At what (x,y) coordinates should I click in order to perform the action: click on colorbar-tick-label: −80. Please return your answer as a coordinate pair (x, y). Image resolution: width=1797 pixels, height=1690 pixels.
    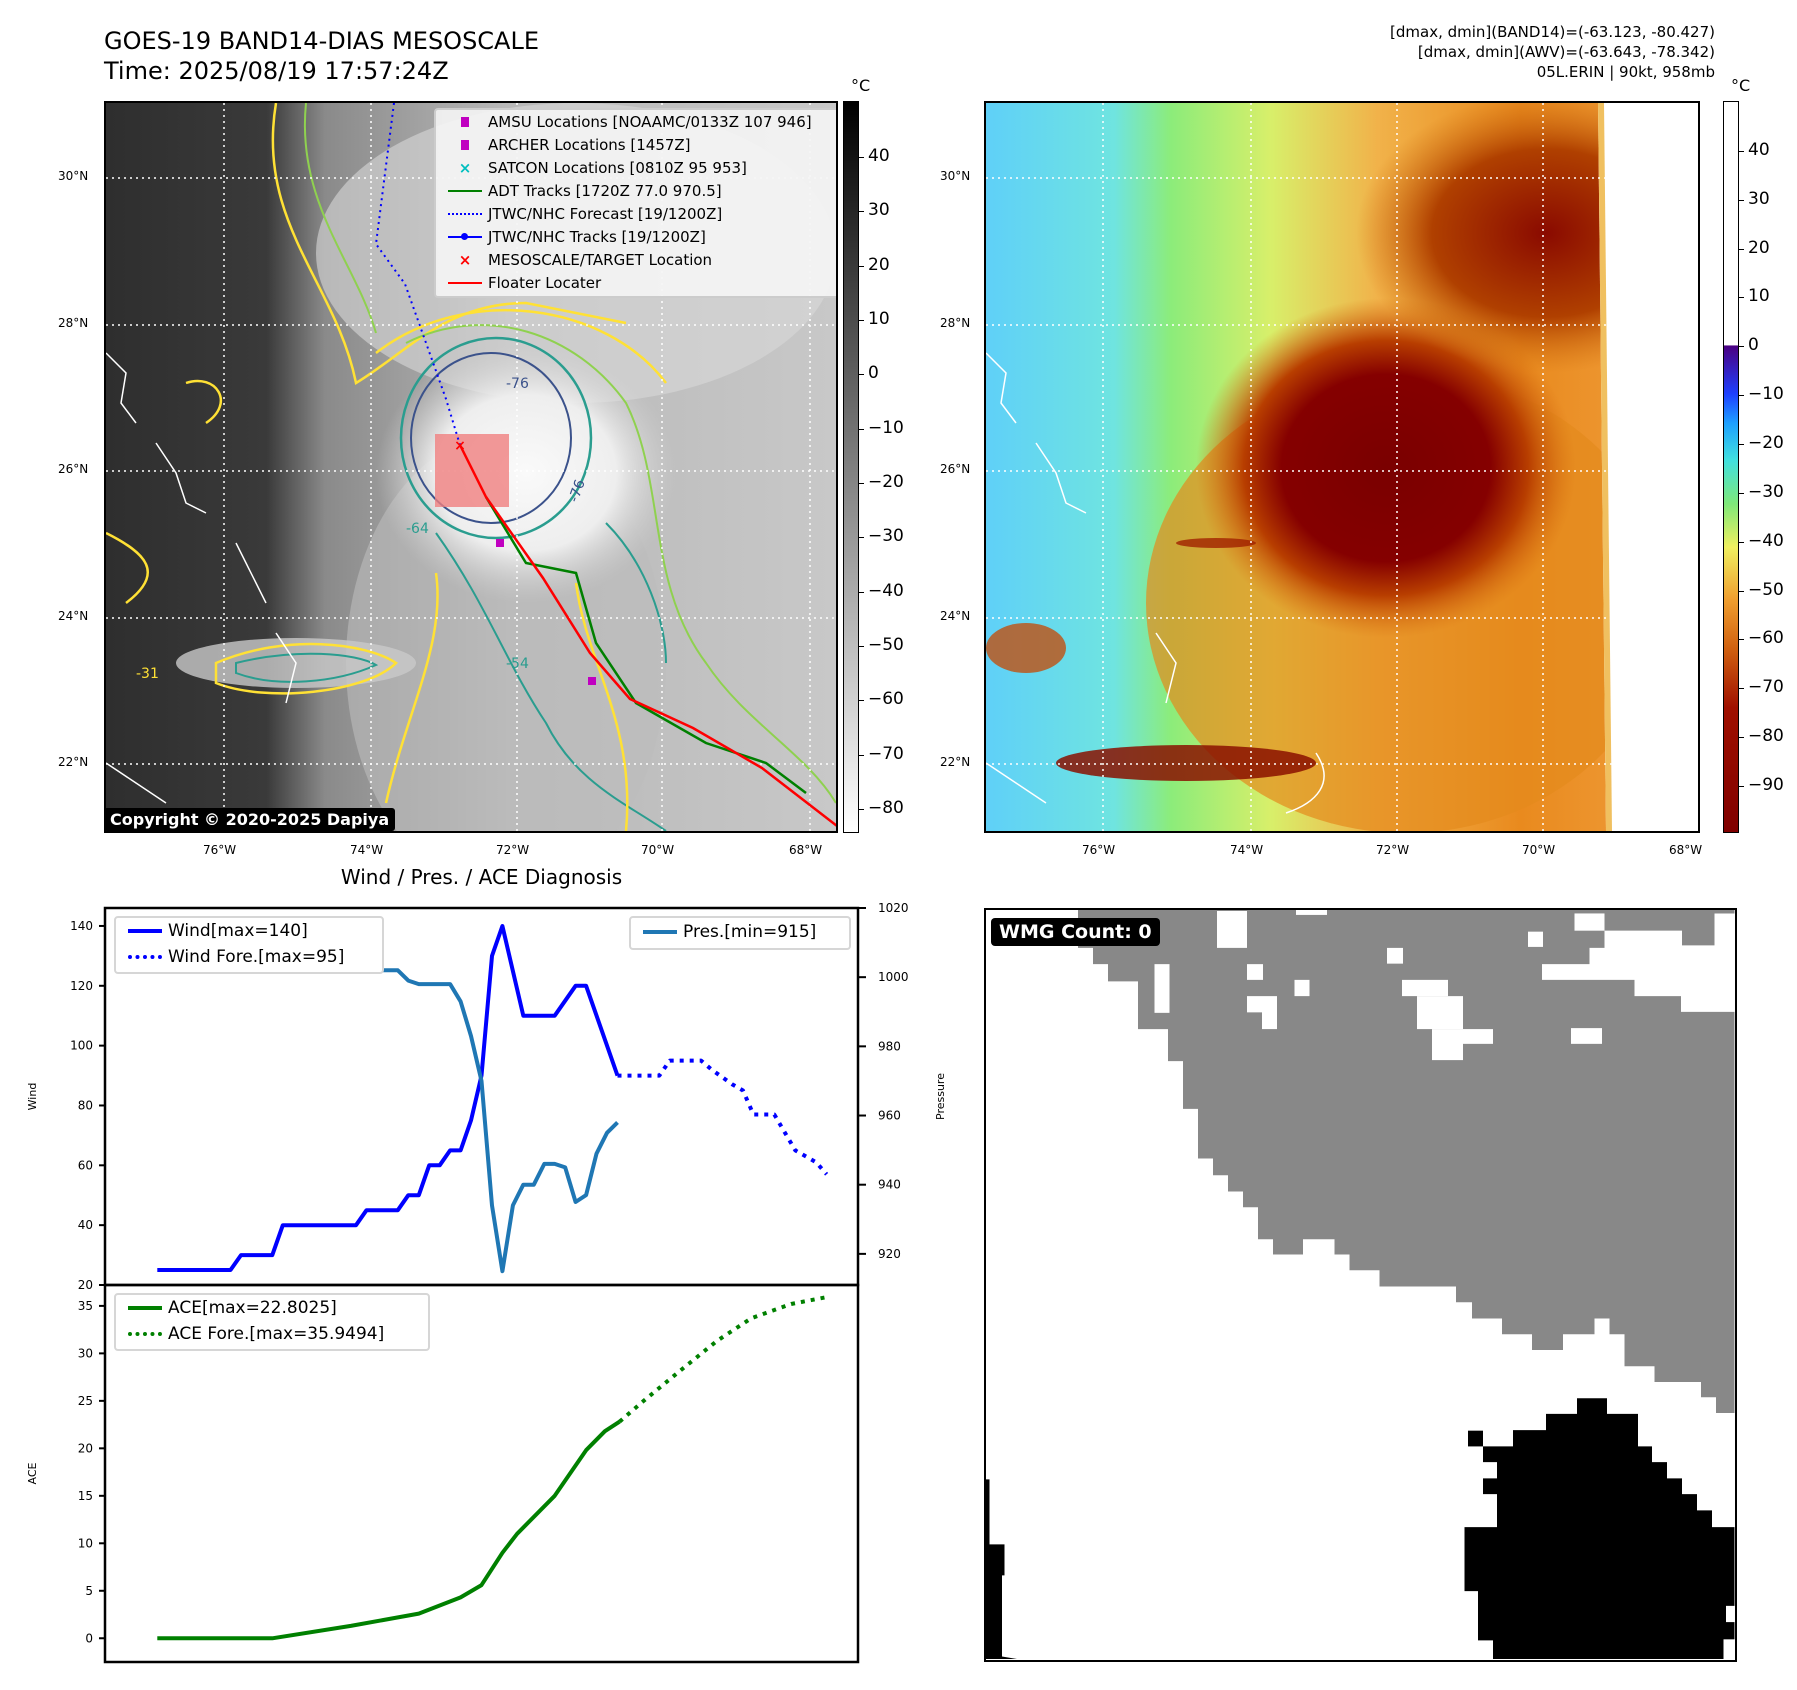
    Looking at the image, I should click on (886, 808).